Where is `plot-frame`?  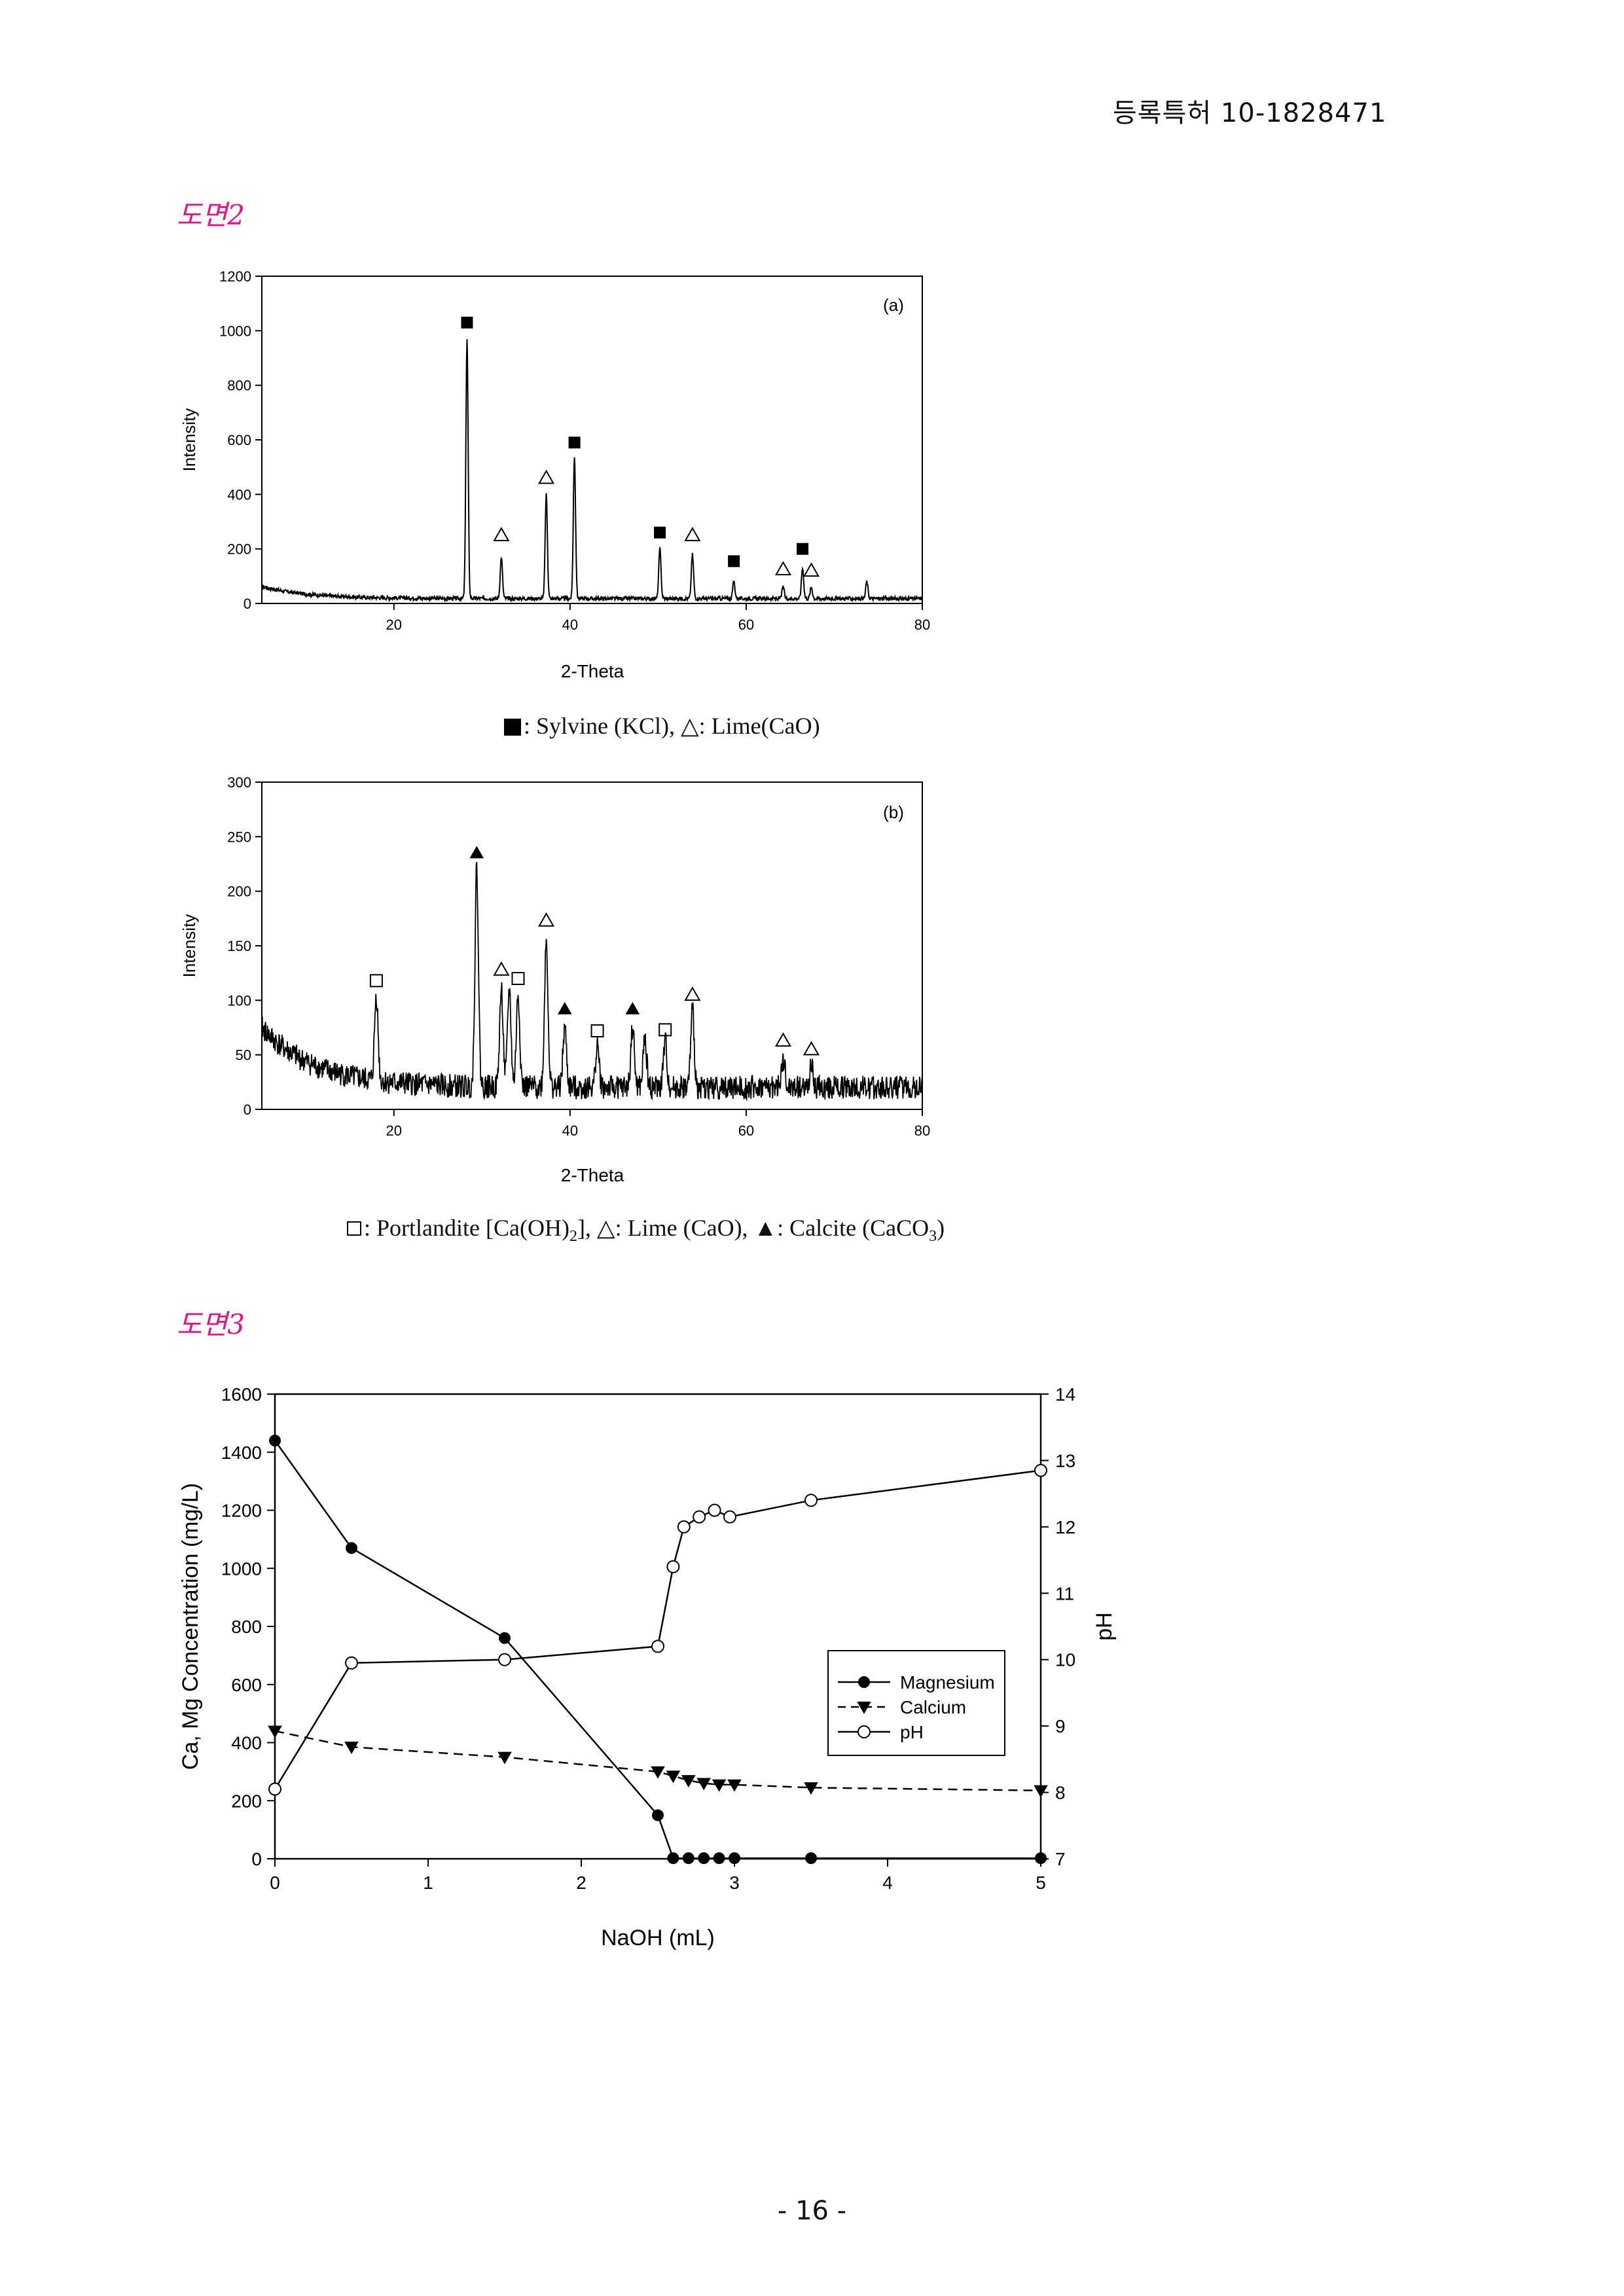 plot-frame is located at coordinates (592, 440).